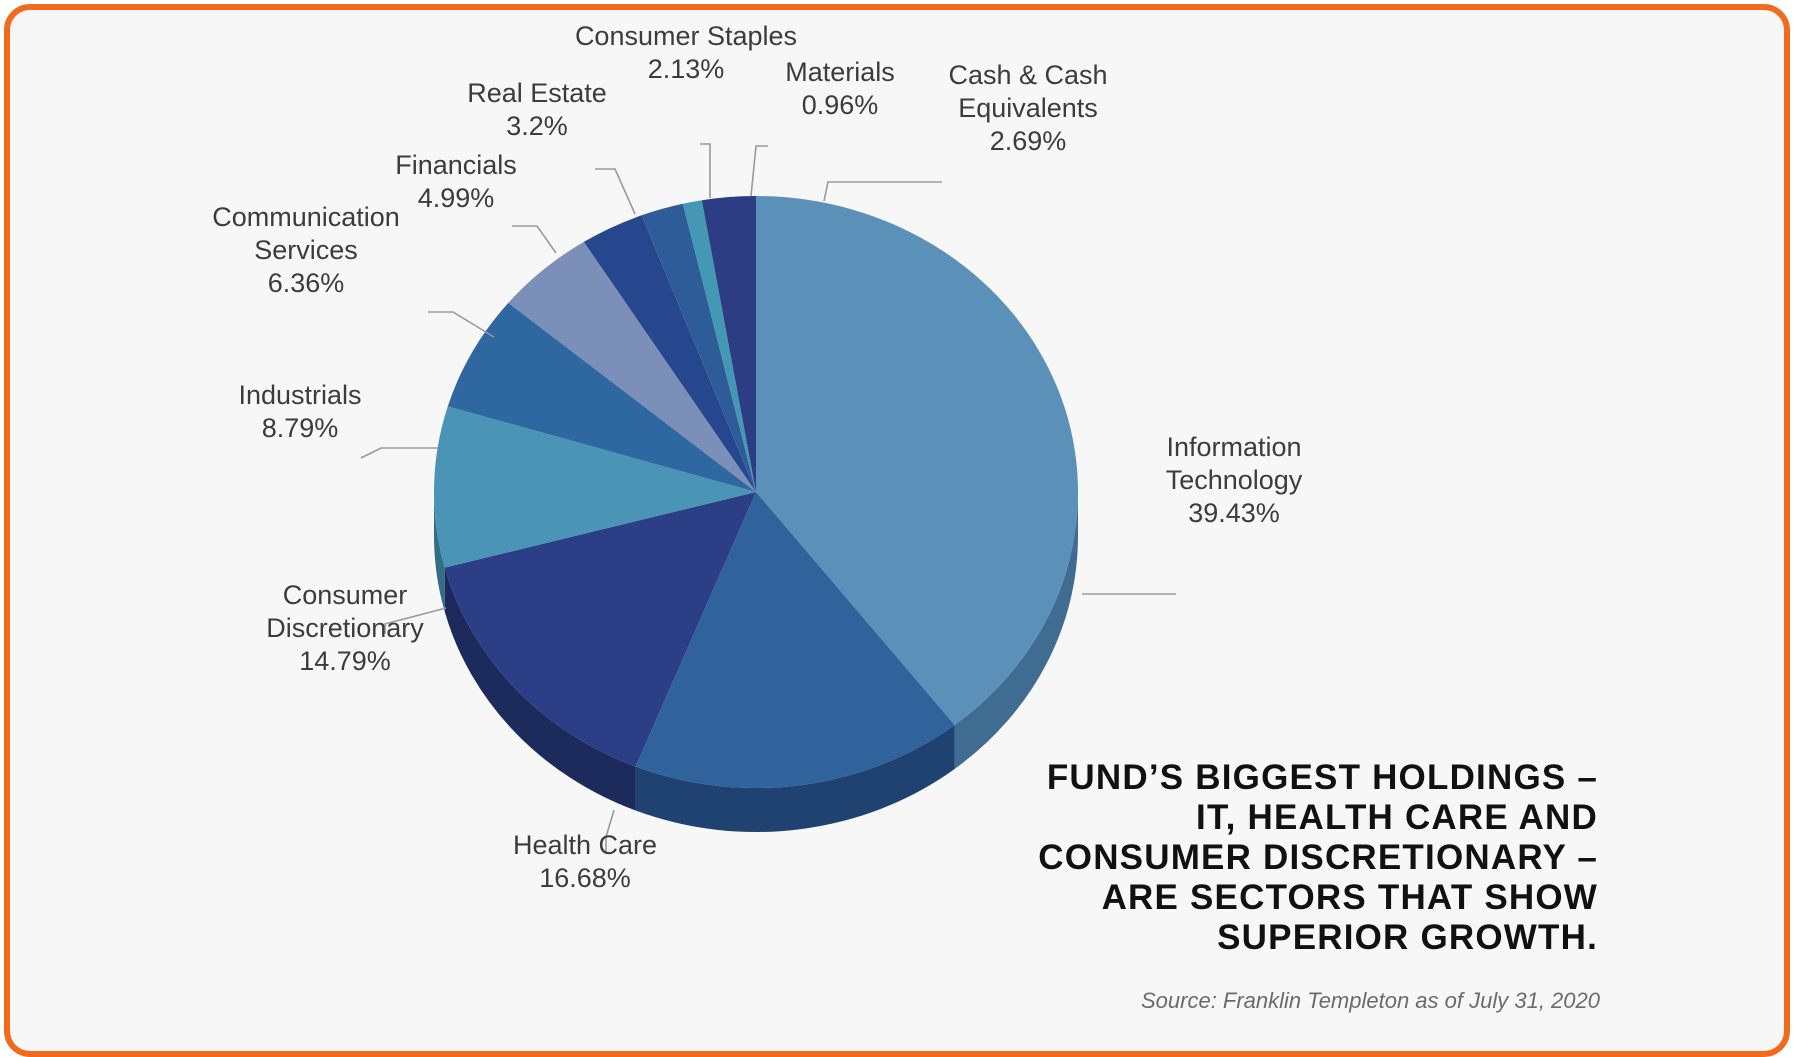 Image resolution: width=1794 pixels, height=1057 pixels. I want to click on slice-value-label: 4.99%, so click(456, 198).